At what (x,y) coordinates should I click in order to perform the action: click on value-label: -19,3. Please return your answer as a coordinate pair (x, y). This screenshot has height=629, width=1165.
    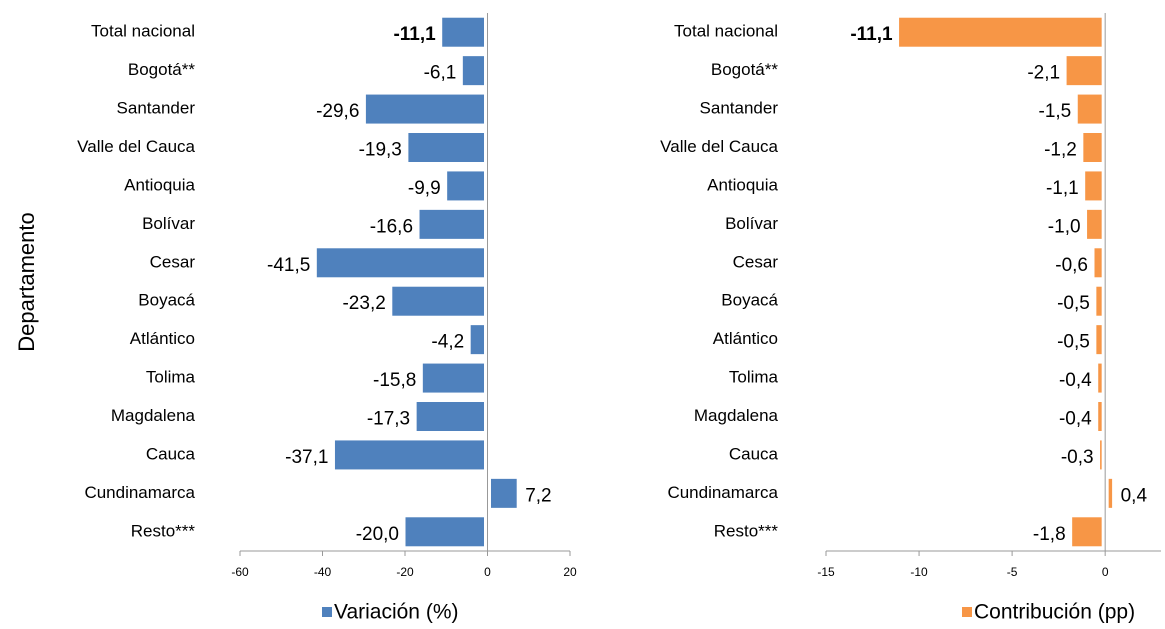
    Looking at the image, I should click on (380, 150).